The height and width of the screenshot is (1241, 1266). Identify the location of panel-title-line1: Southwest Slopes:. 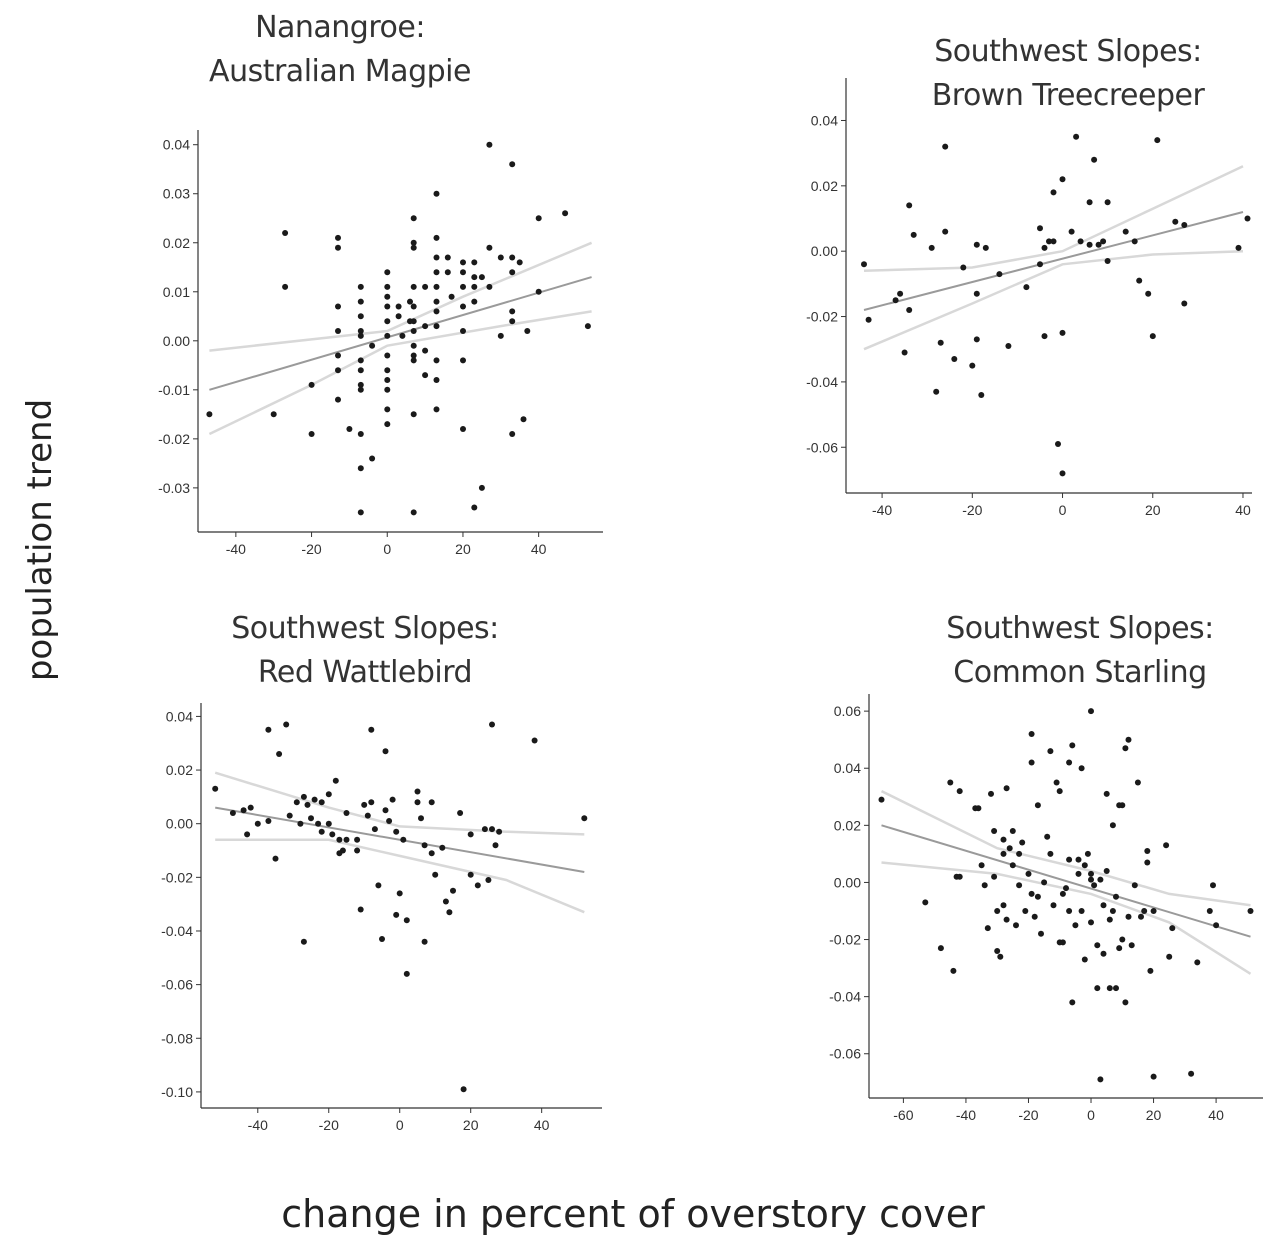
(1068, 51).